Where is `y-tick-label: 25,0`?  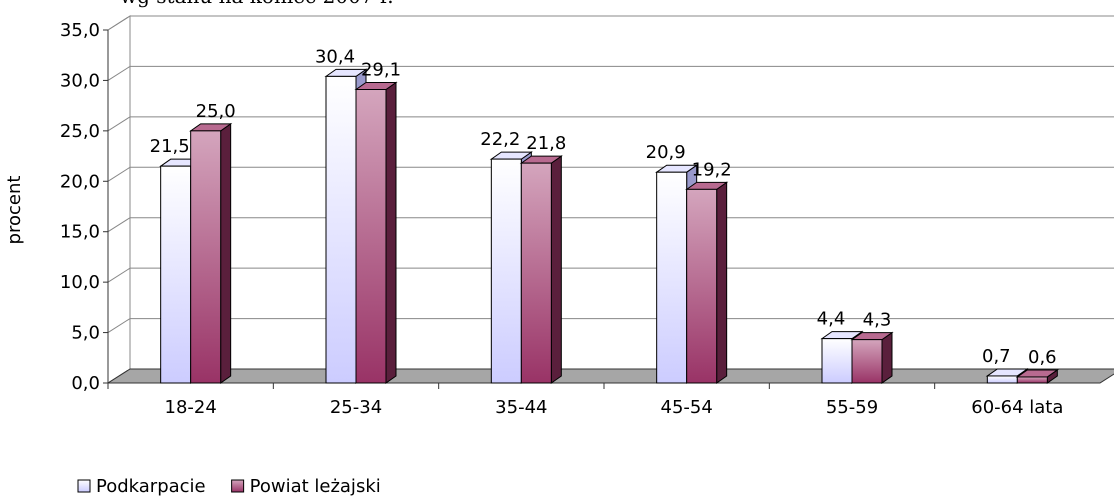
y-tick-label: 25,0 is located at coordinates (80, 131).